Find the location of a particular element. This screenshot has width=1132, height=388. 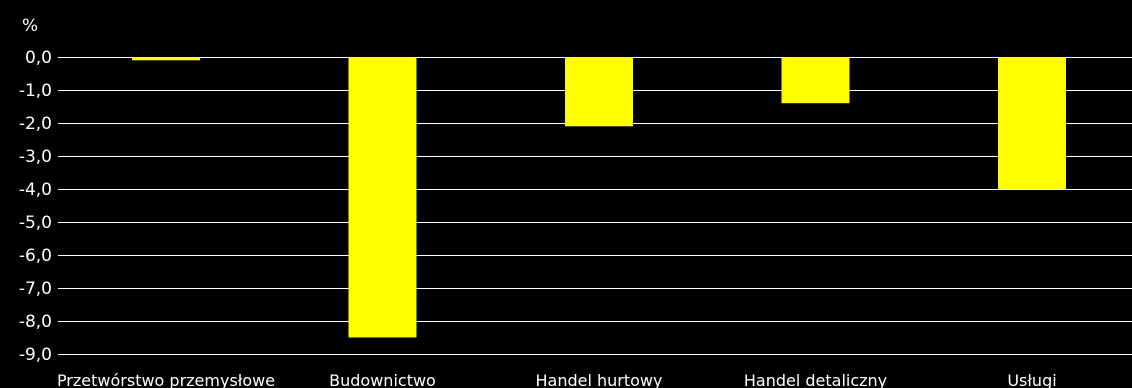

y-tick-label: -7,0 is located at coordinates (35, 289).